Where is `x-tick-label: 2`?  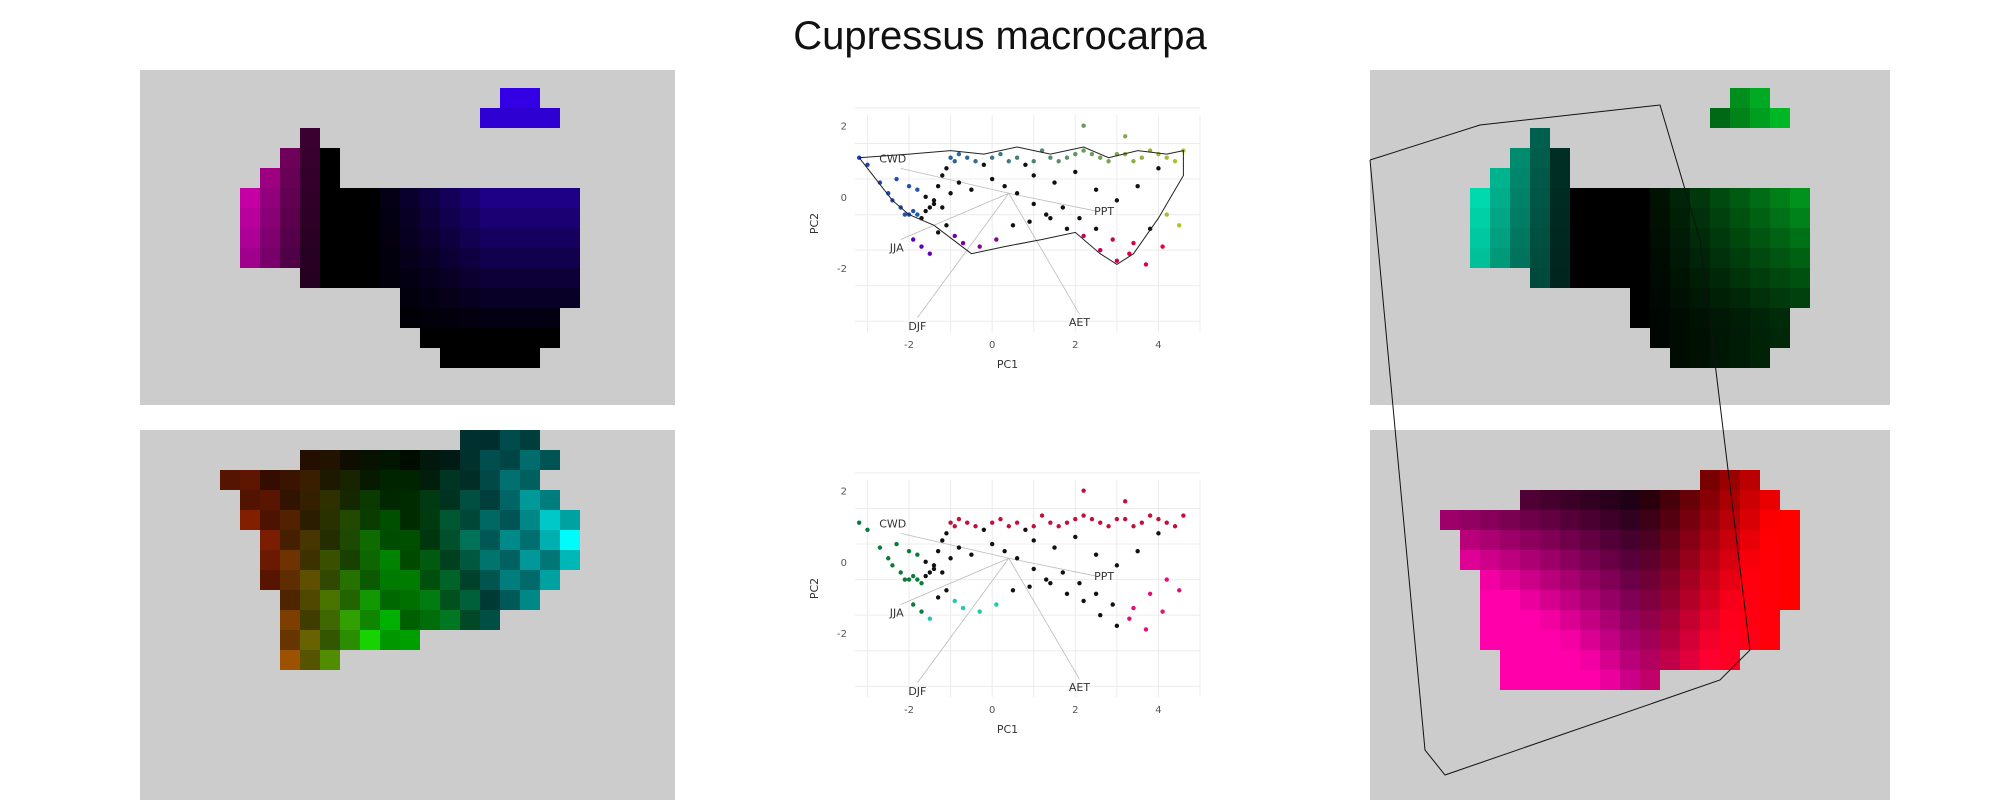 x-tick-label: 2 is located at coordinates (1075, 710).